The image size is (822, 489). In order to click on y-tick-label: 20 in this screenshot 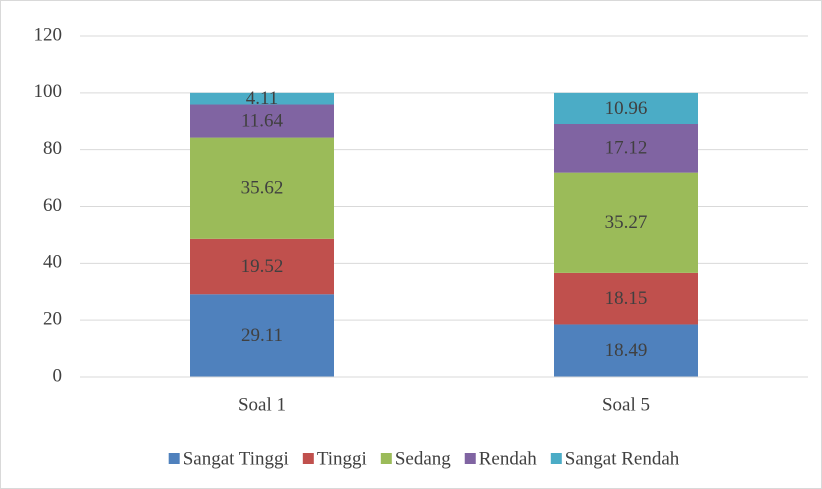, I will do `click(52, 319)`.